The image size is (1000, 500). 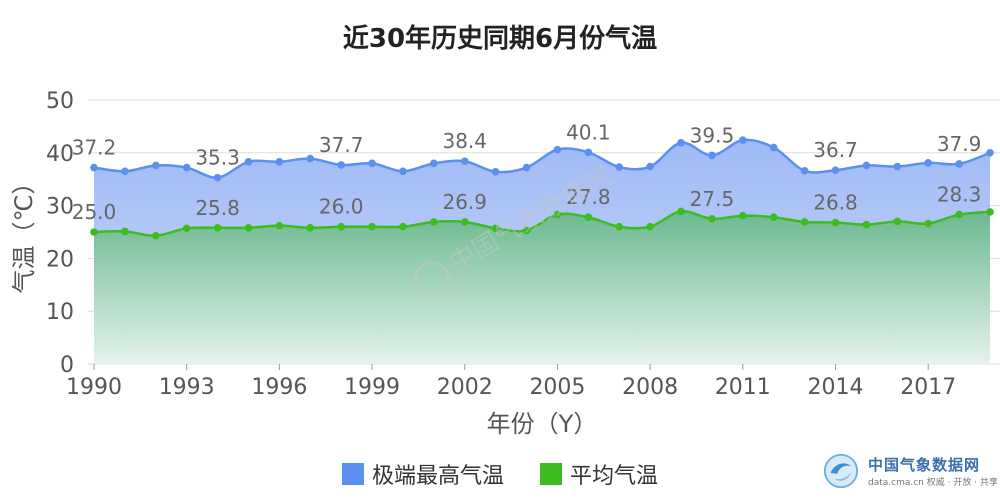 I want to click on y-tick-label: 50, so click(x=60, y=101).